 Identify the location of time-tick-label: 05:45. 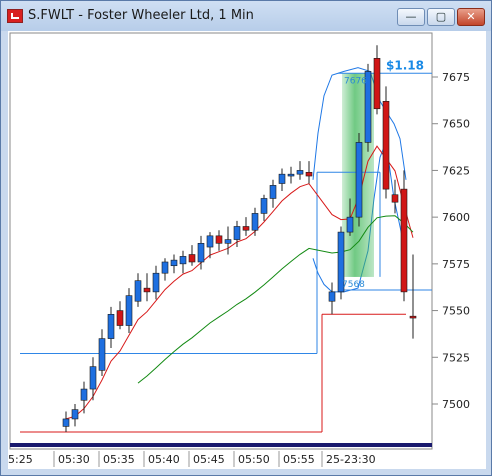
(209, 459).